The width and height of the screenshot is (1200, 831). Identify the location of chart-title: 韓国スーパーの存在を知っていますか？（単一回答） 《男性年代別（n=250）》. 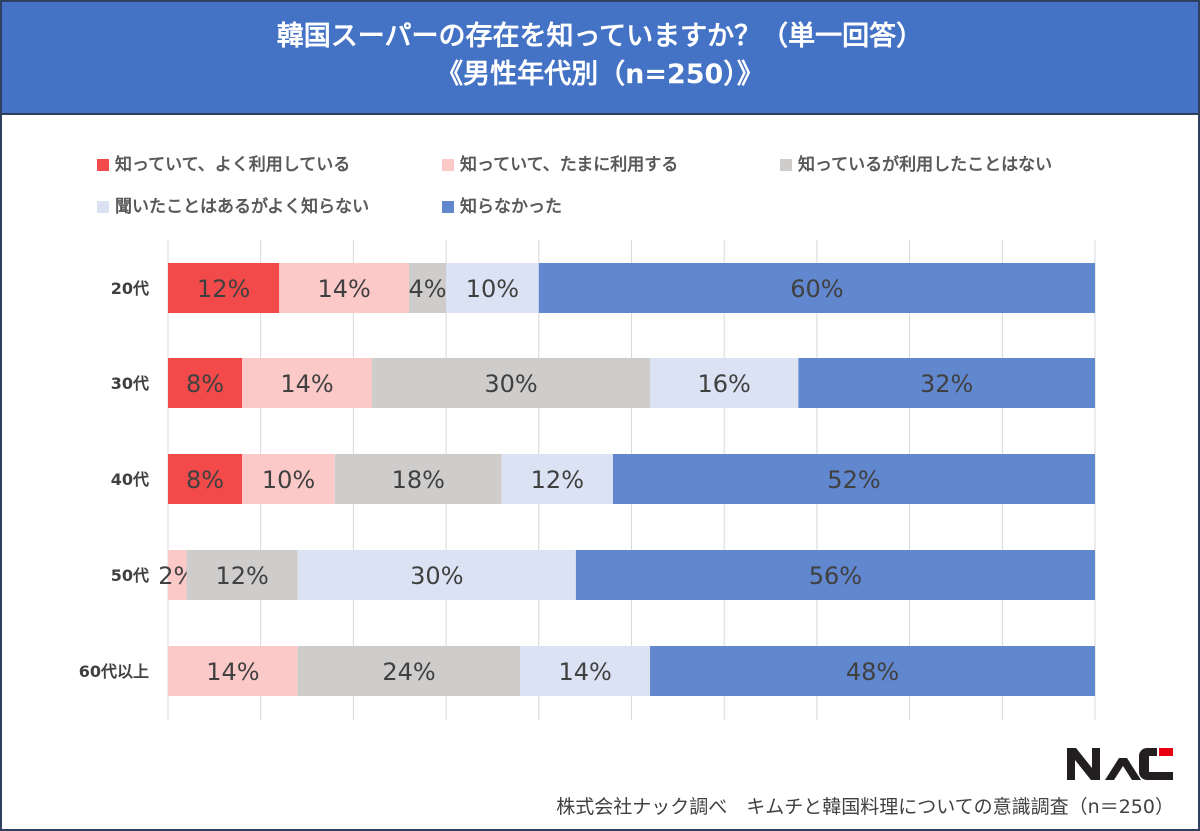
(600, 58).